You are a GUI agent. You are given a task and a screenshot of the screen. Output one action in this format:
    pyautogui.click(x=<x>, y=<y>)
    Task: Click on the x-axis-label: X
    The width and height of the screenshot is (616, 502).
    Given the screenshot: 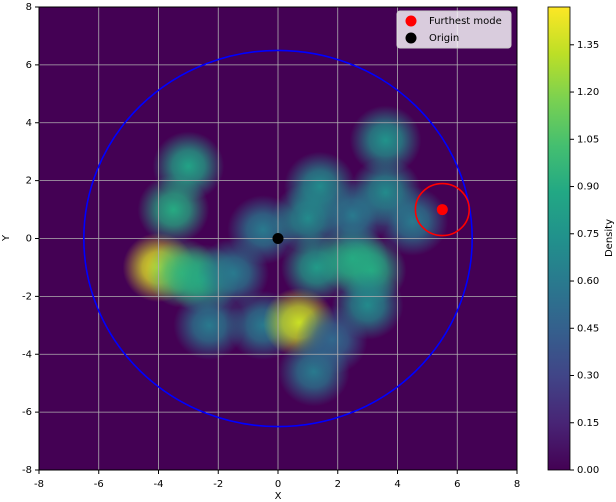 What is the action you would take?
    pyautogui.click(x=278, y=496)
    